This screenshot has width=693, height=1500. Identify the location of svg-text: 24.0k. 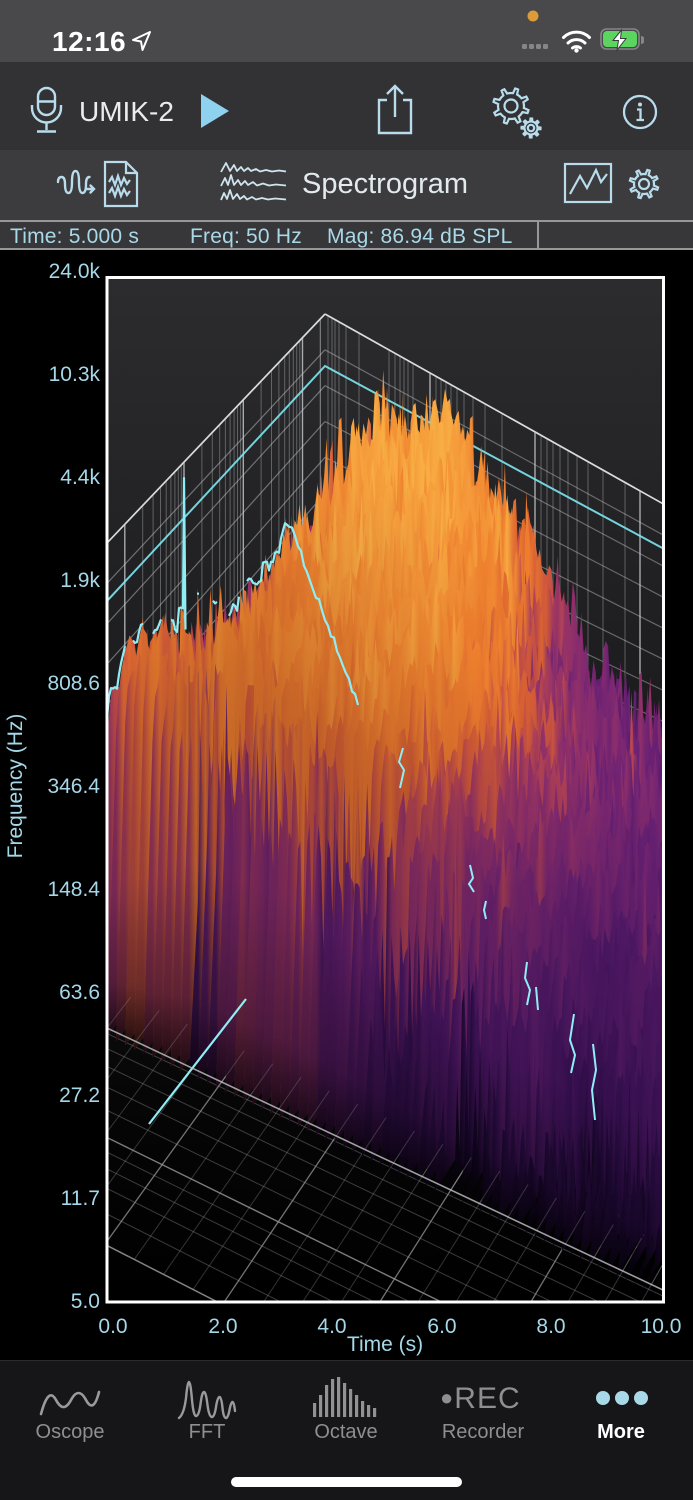
(75, 271).